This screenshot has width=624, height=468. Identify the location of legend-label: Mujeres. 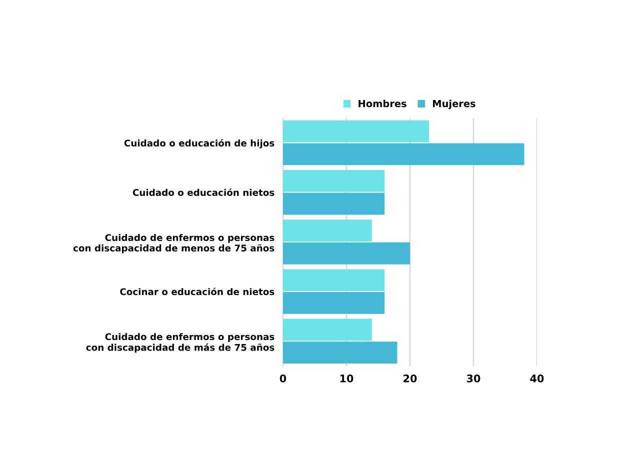
(454, 105).